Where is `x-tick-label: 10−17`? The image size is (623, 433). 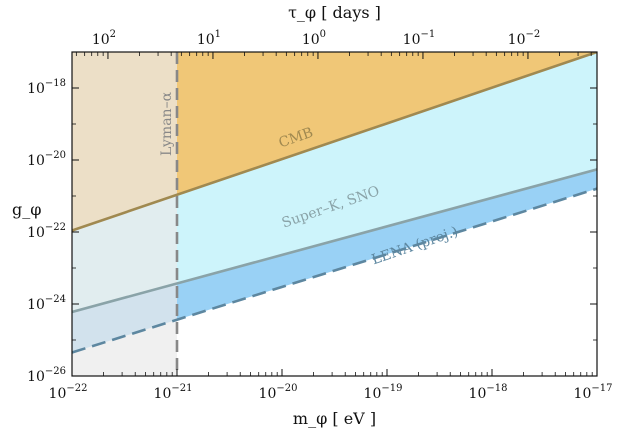
x-tick-label: 10−17 is located at coordinates (593, 392).